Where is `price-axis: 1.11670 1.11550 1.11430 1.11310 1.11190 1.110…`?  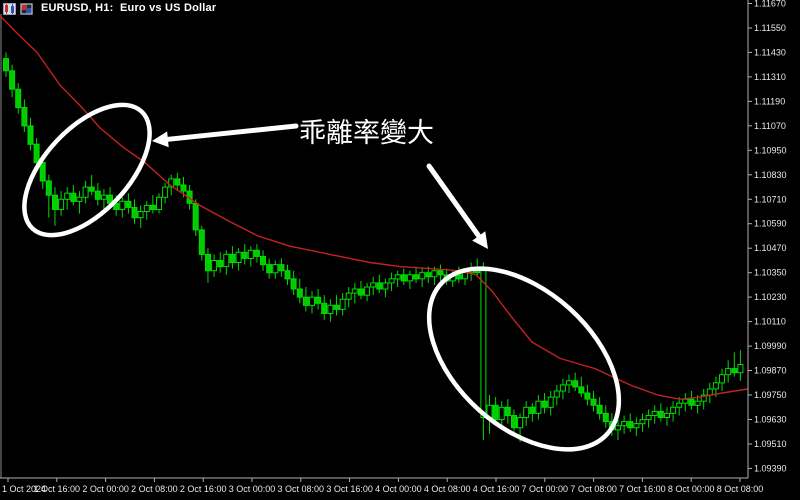 price-axis: 1.11670 1.11550 1.11430 1.11310 1.11190 1.110… is located at coordinates (767, 236).